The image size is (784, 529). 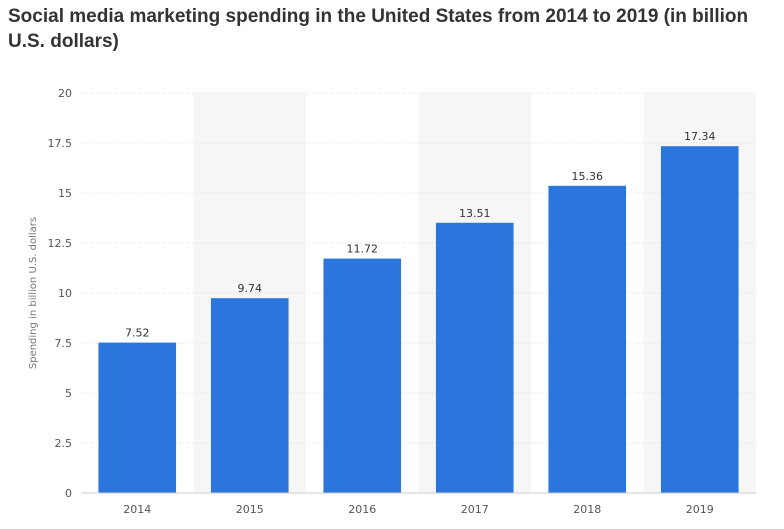 I want to click on y-axis-label: Spending in billion U.S. dollars, so click(x=33, y=293).